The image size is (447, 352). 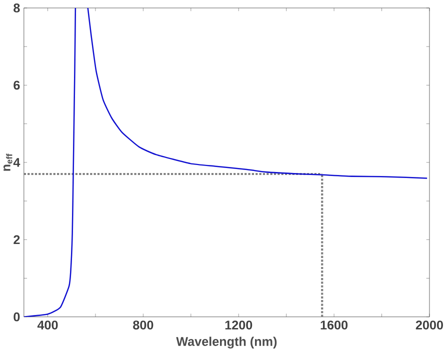 I want to click on x-tick-label: 2000, so click(x=429, y=325).